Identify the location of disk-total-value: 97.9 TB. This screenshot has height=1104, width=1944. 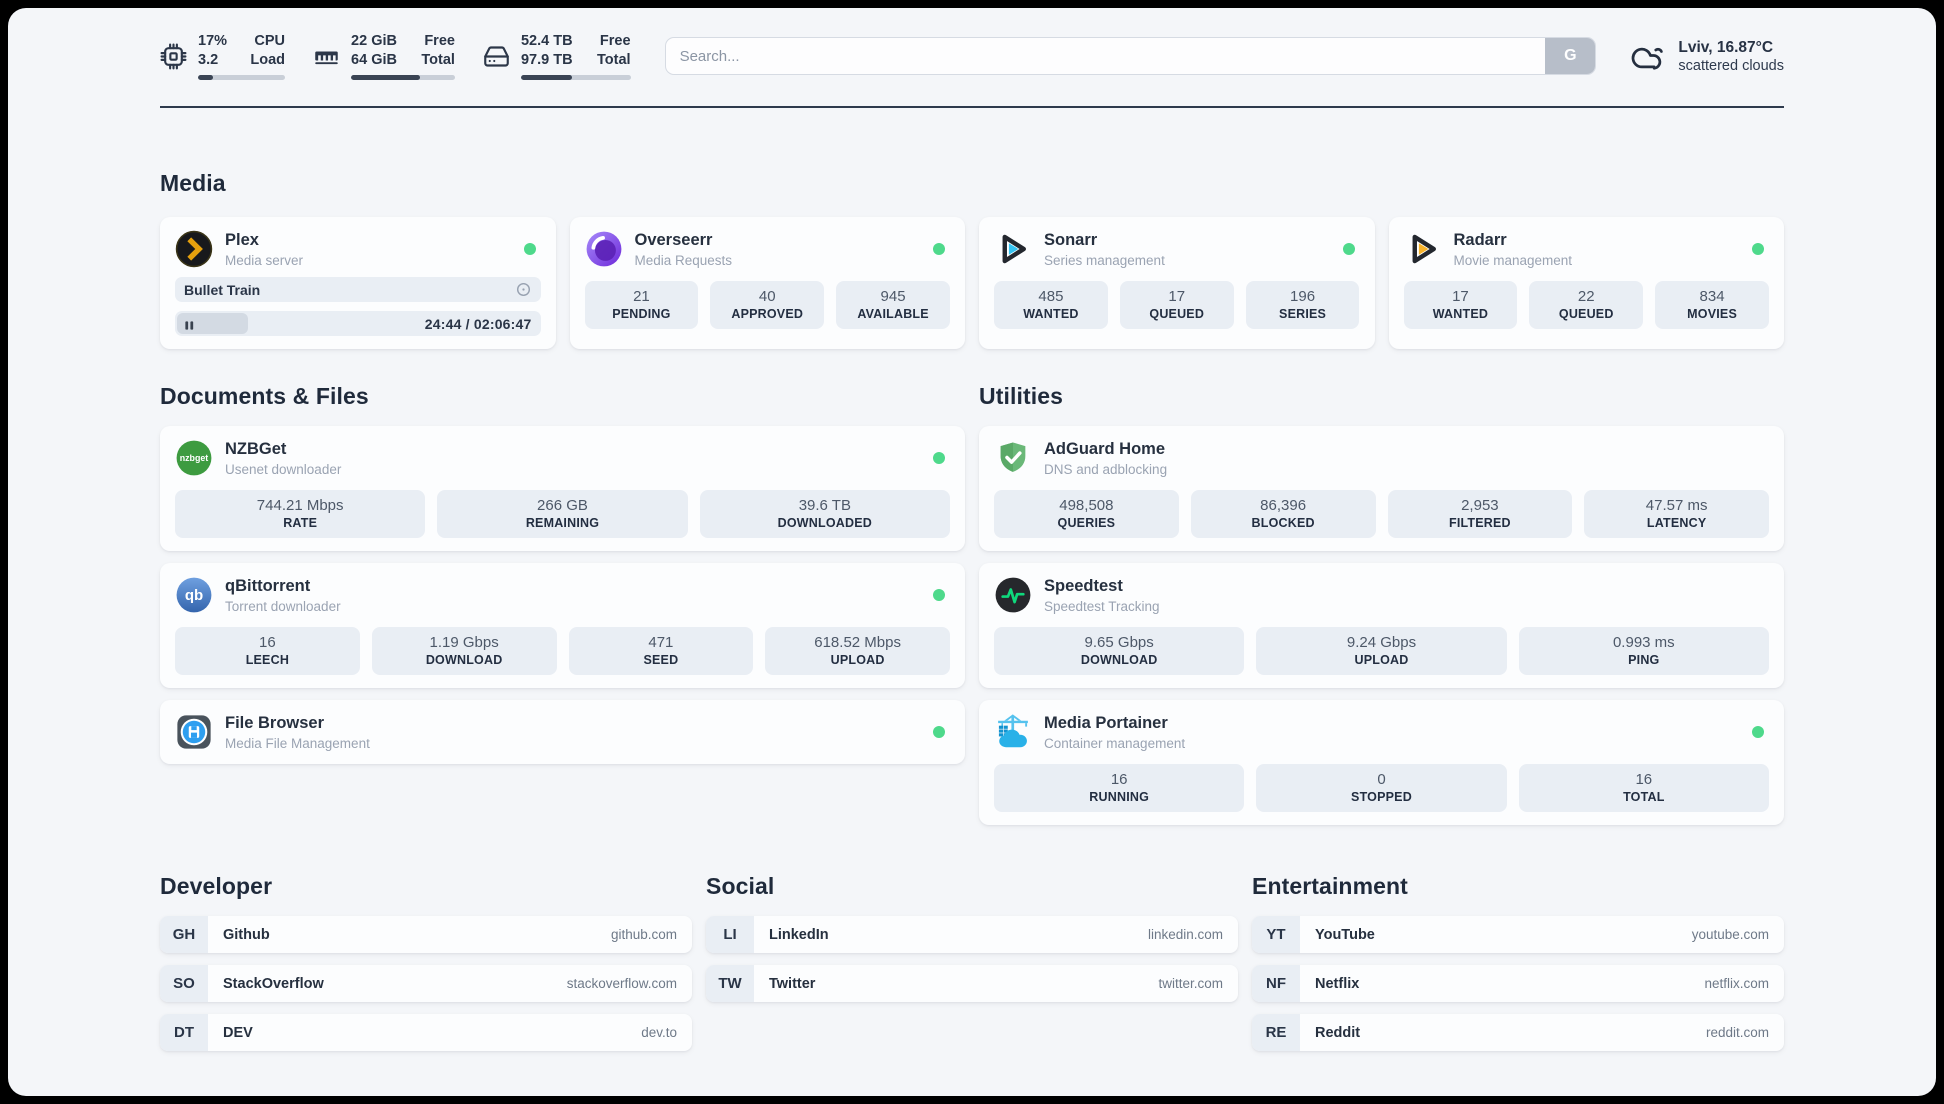
(546, 60).